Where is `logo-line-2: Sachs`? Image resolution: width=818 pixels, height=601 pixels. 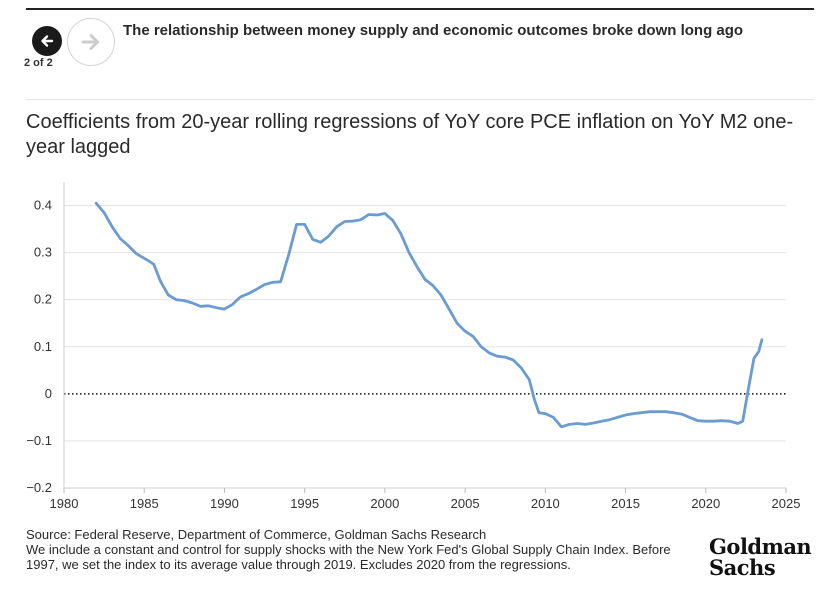
logo-line-2: Sachs is located at coordinates (742, 567).